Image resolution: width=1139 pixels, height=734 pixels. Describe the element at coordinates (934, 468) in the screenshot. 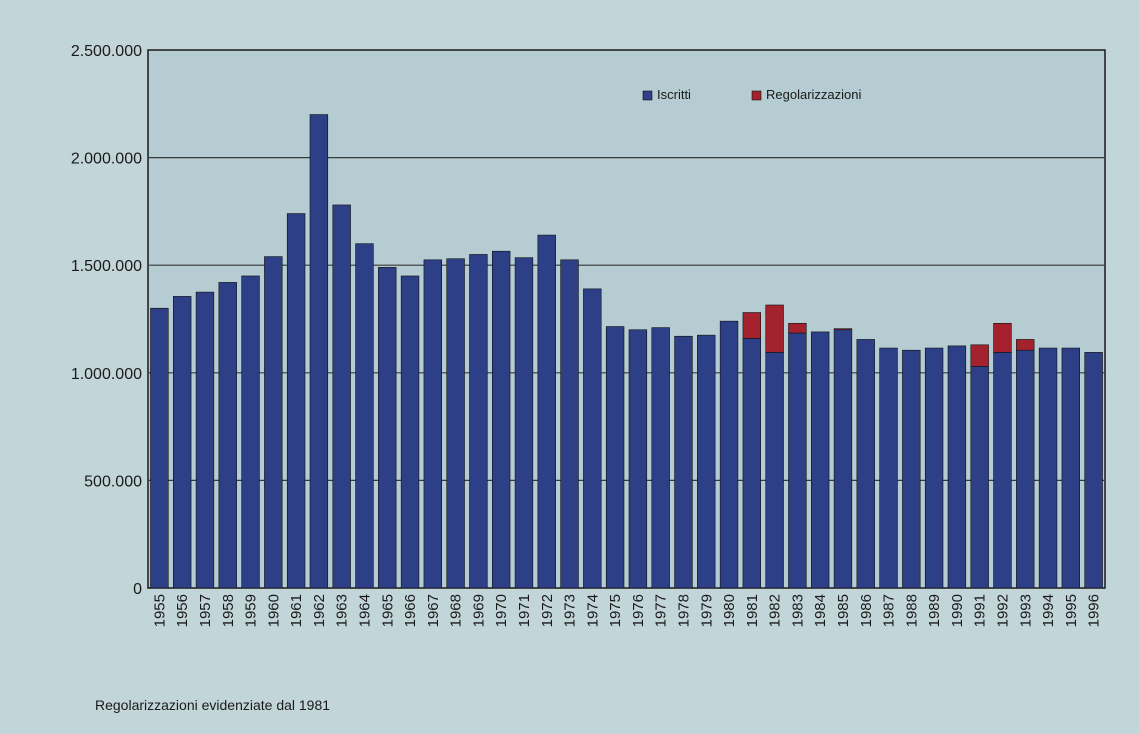

I see `bar-iscritti-1989` at that location.